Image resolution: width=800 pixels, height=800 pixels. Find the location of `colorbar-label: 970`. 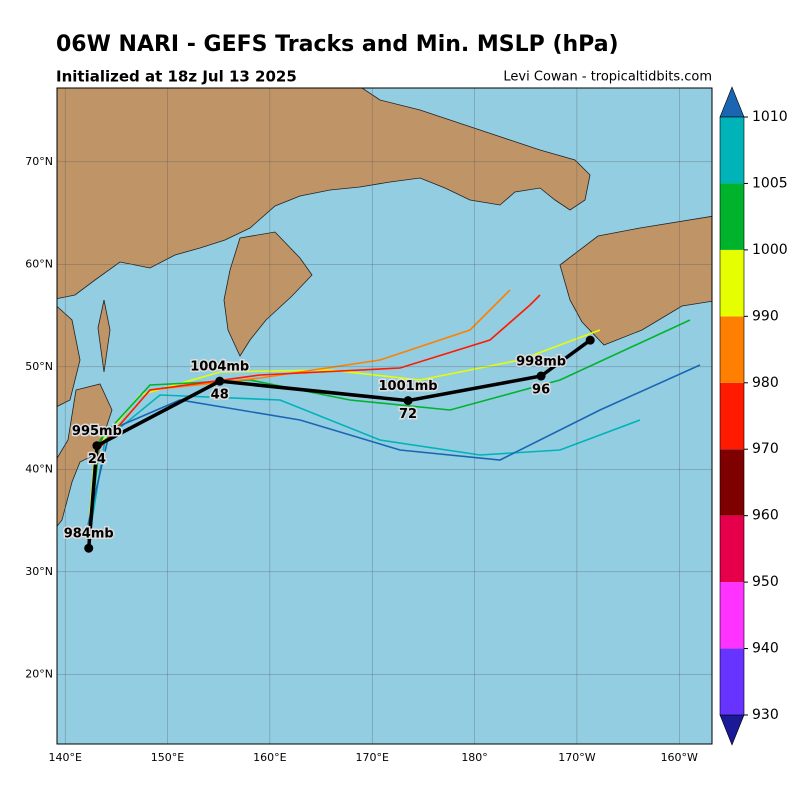

colorbar-label: 970 is located at coordinates (765, 449).